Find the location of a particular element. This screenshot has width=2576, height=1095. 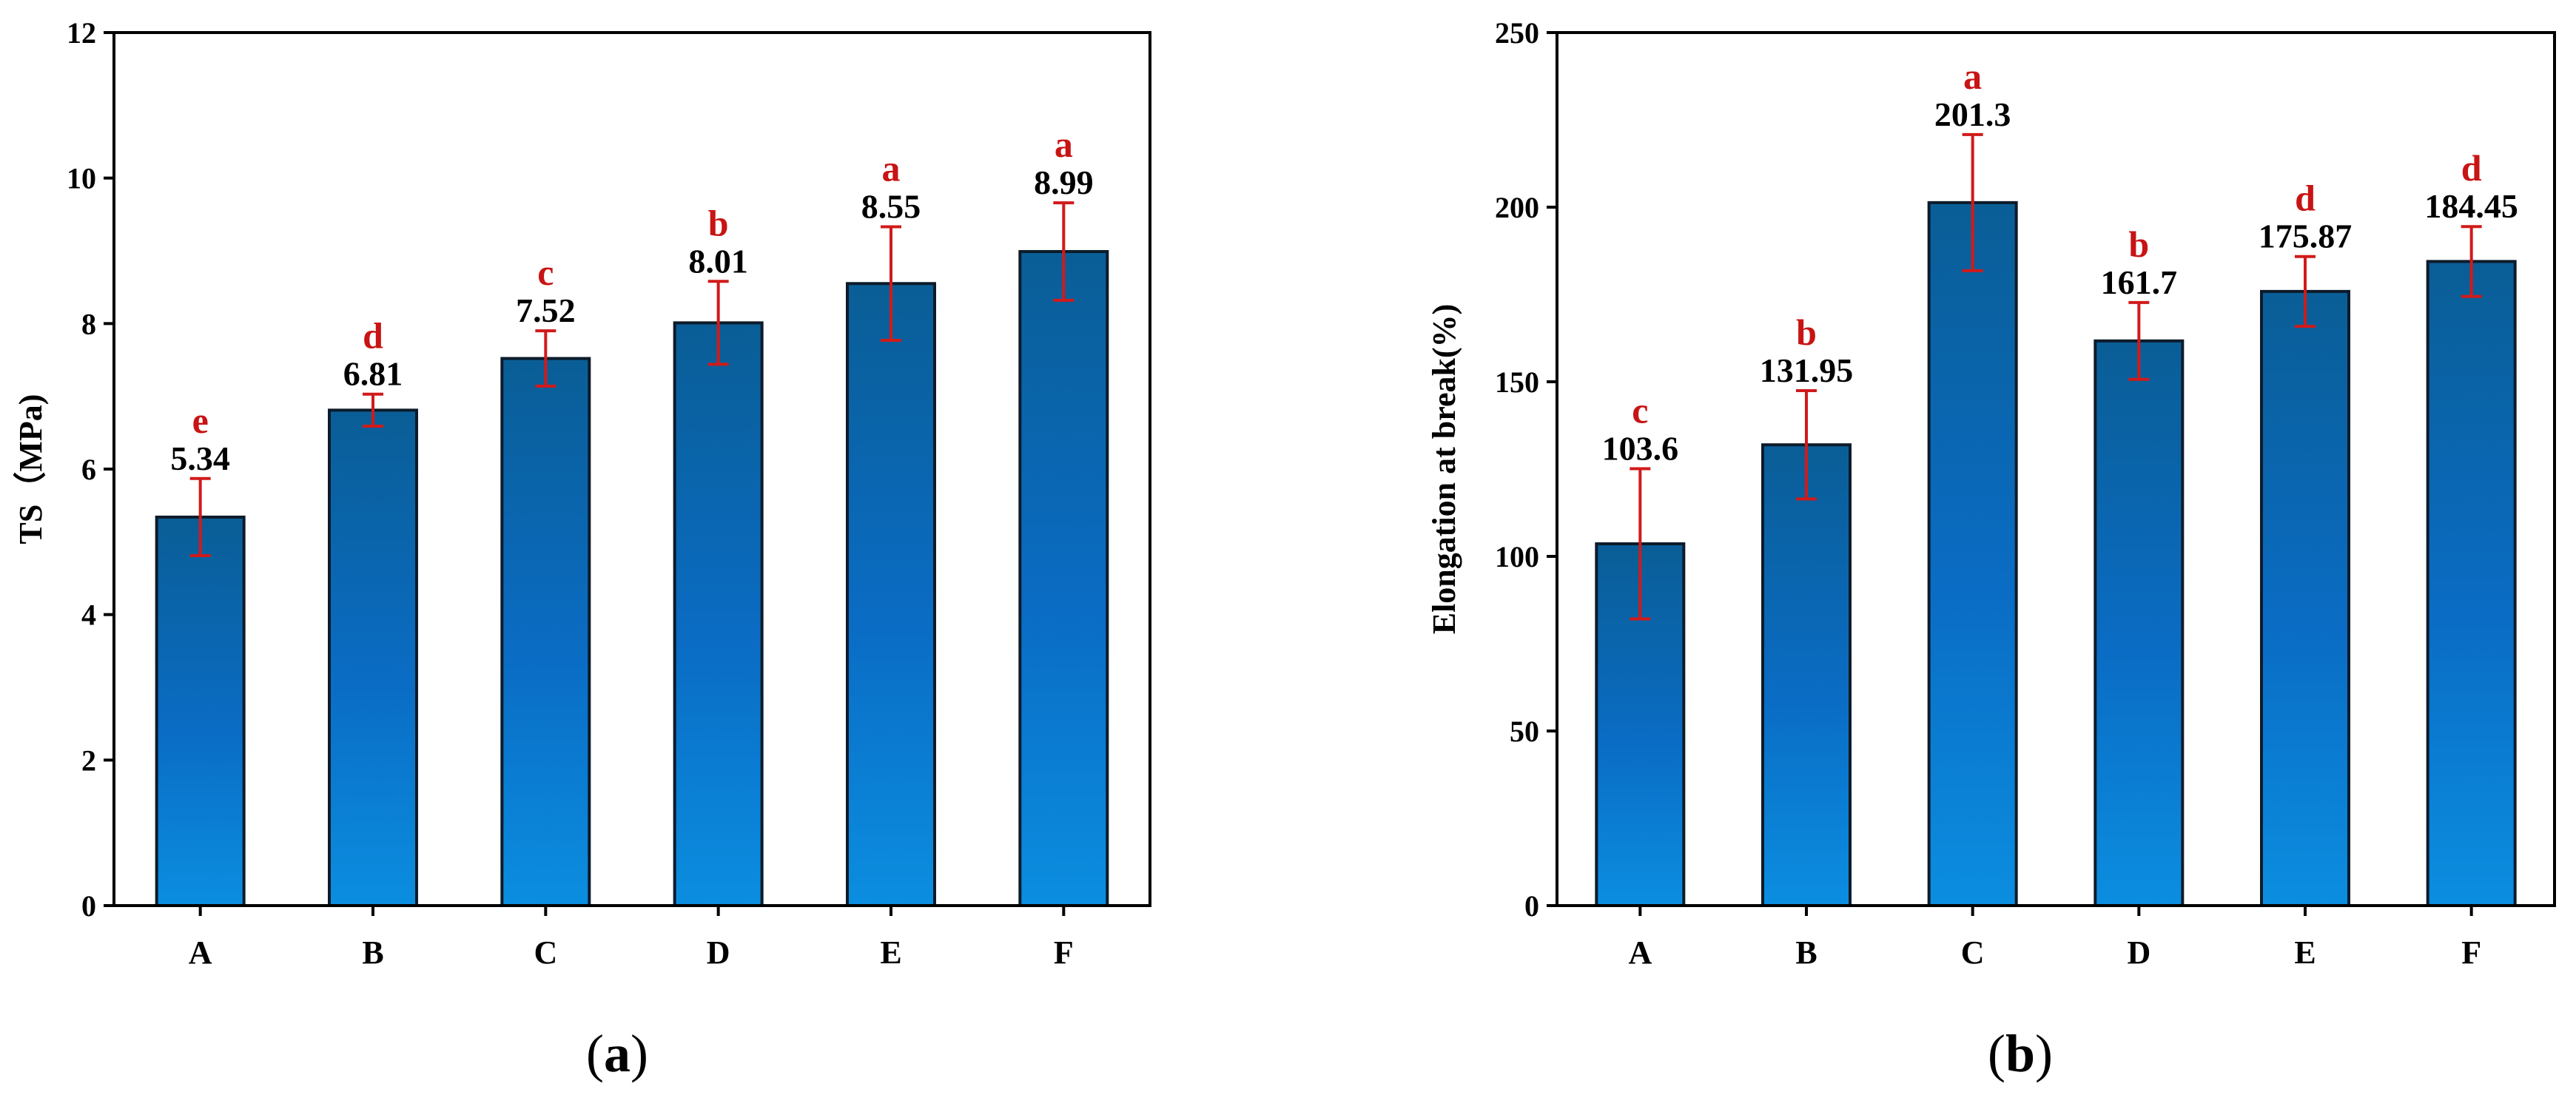

y-axis-label: TS（MPa) is located at coordinates (31, 469).